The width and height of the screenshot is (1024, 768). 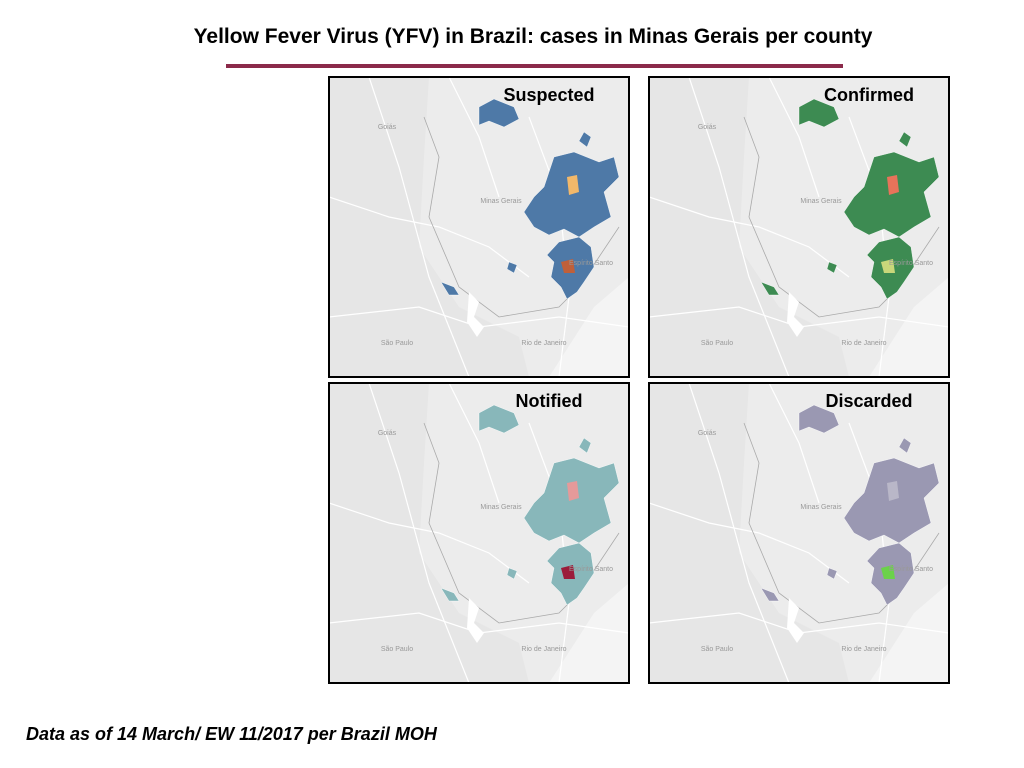 I want to click on panel-title: Suspected, so click(x=548, y=95).